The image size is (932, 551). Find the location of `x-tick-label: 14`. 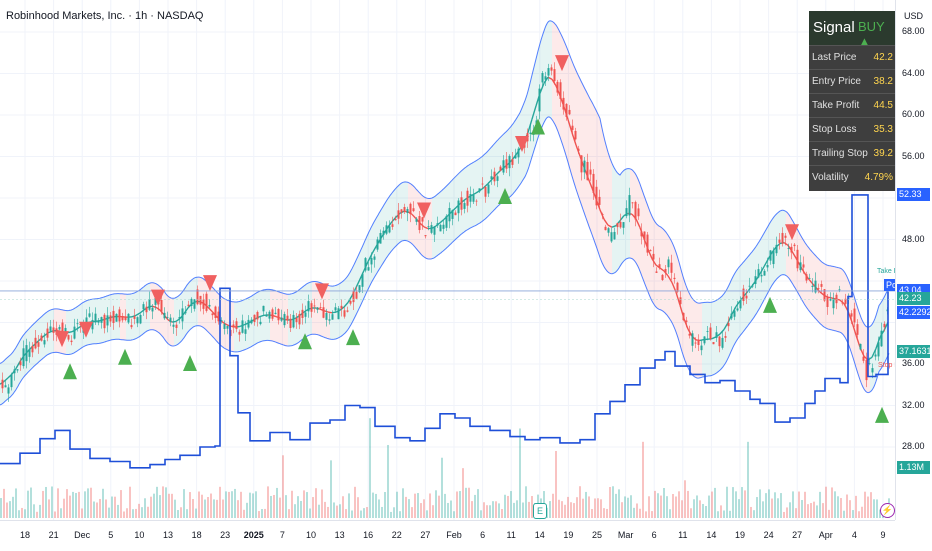

x-tick-label: 14 is located at coordinates (540, 535).